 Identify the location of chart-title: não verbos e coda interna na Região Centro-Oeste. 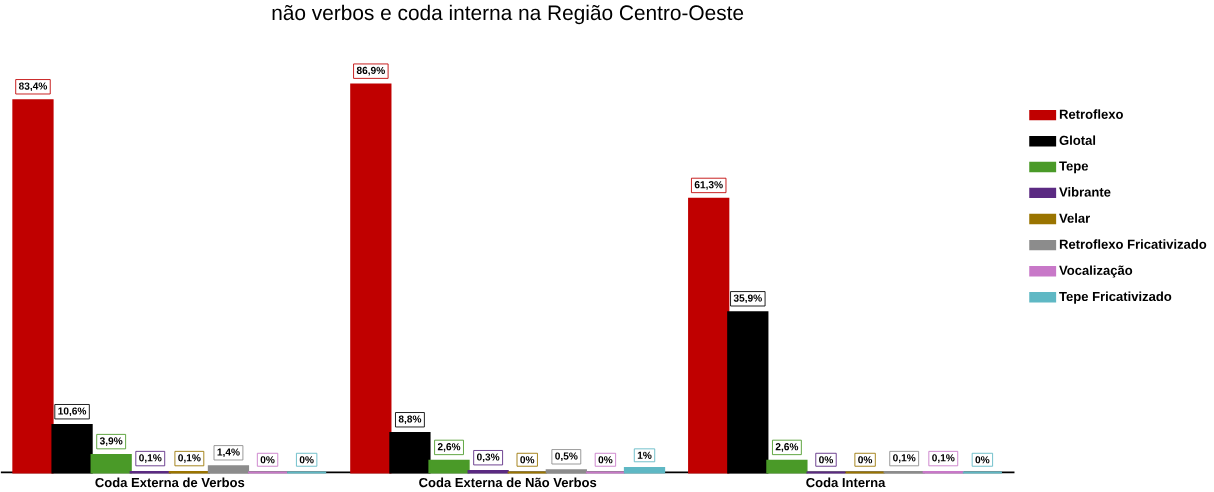
(508, 14).